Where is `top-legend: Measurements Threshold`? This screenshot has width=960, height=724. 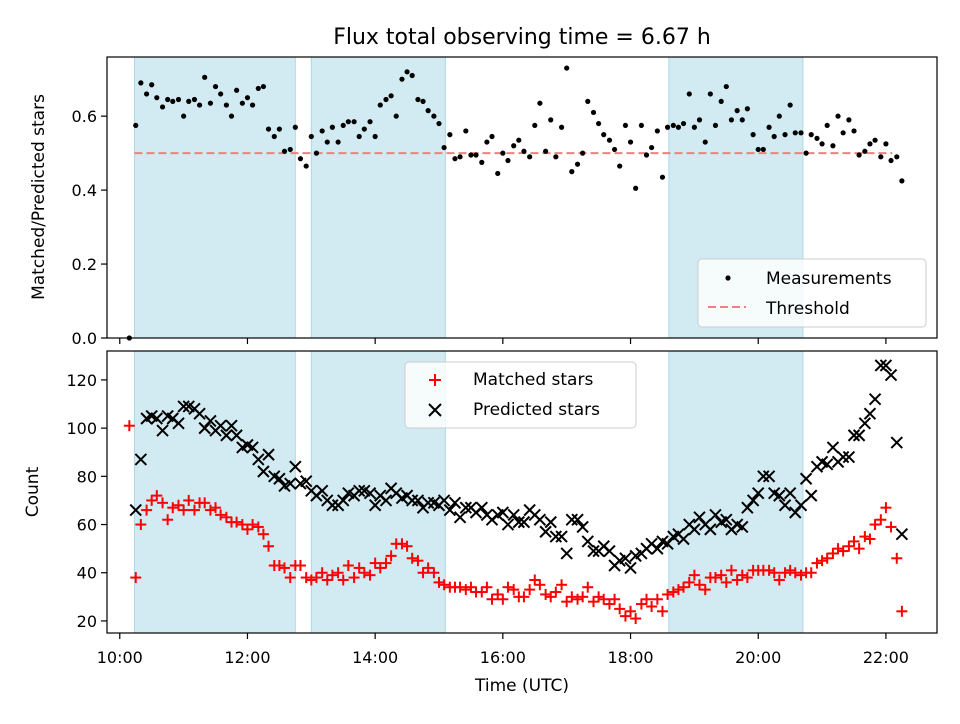 top-legend: Measurements Threshold is located at coordinates (812, 293).